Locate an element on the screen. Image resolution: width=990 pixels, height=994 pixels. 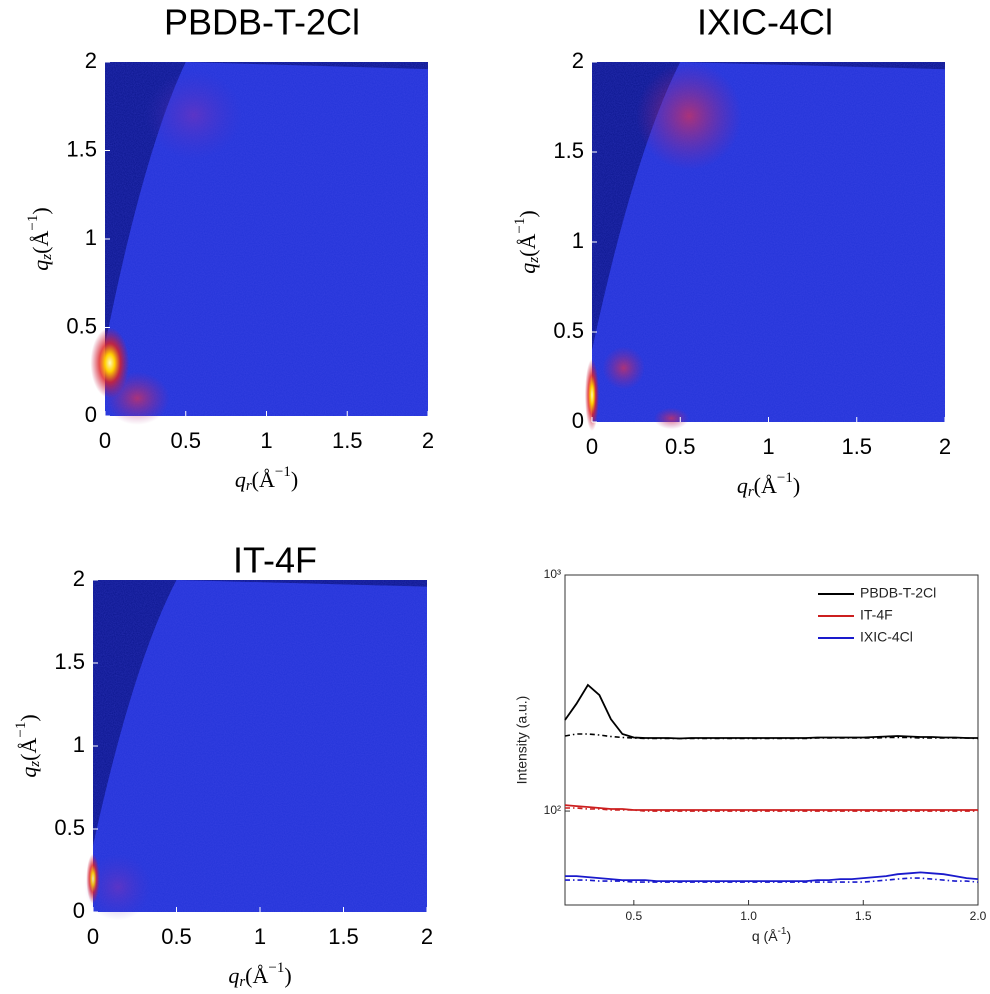
chart-title: IT-4F is located at coordinates (275, 560).